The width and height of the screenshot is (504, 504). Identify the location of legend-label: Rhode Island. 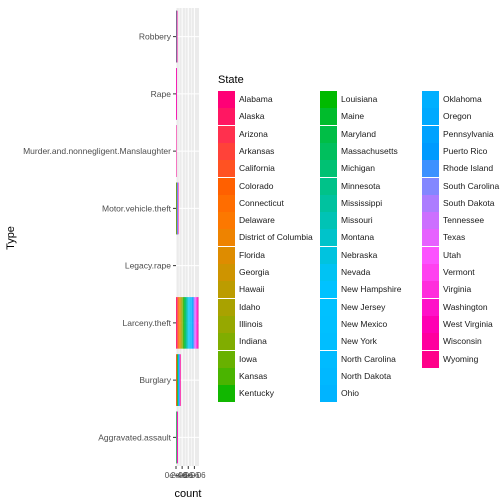
(468, 168).